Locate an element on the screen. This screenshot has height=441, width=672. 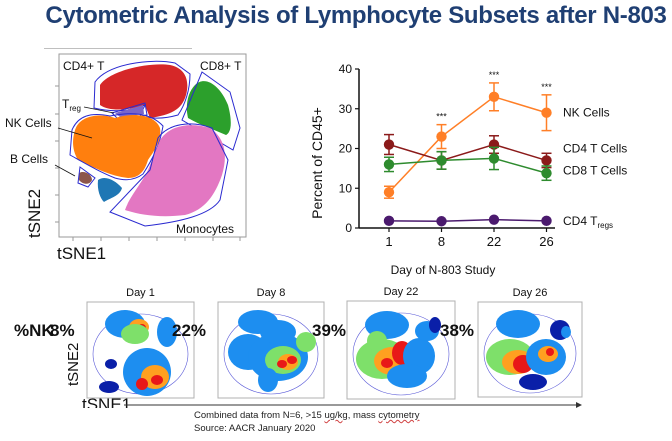
chart-legend: NK Cells CD4 T Cells CD8 T Cells CD4 Tregs is located at coordinates (595, 168).